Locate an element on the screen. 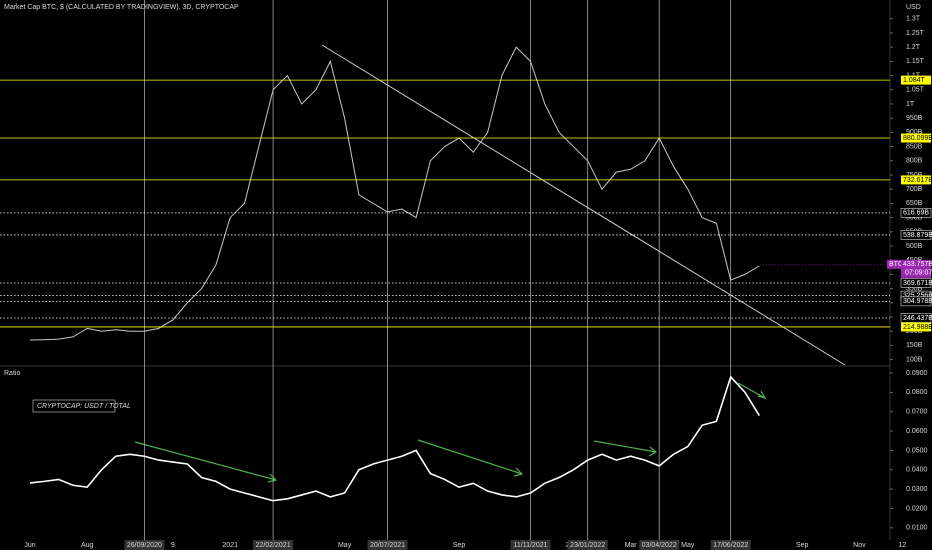 This screenshot has height=550, width=932. y-tick-label: 850B is located at coordinates (914, 146).